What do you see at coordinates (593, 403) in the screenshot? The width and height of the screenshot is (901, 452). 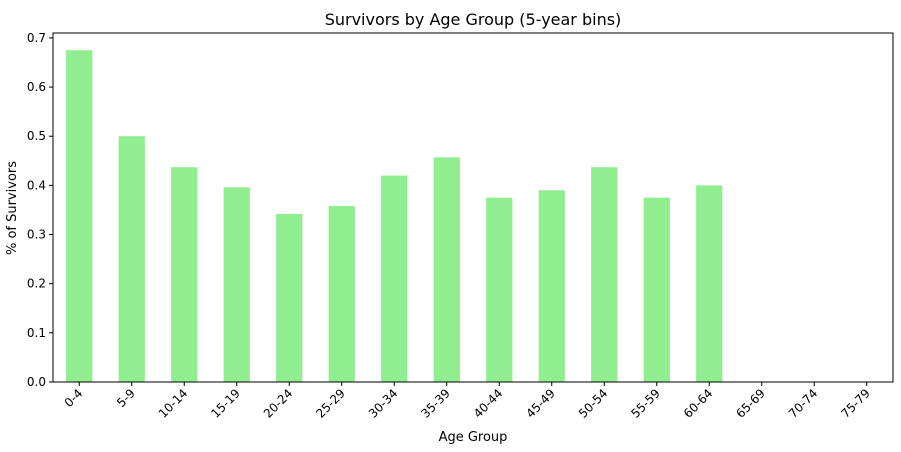 I see `x-tick-label: 50-54` at bounding box center [593, 403].